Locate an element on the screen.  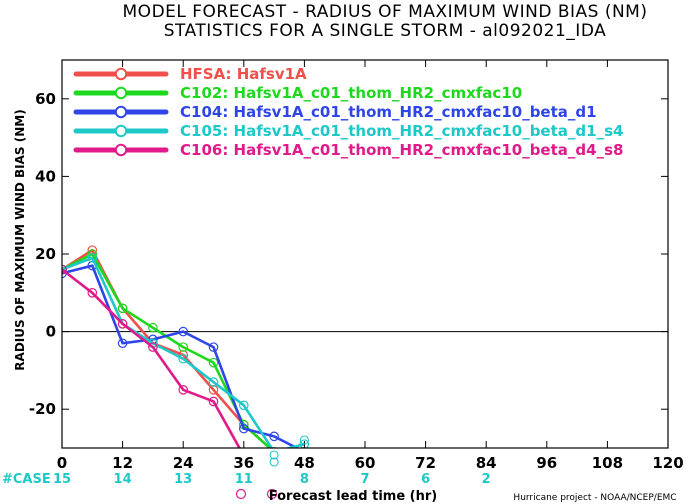
case-count: 14 is located at coordinates (123, 479).